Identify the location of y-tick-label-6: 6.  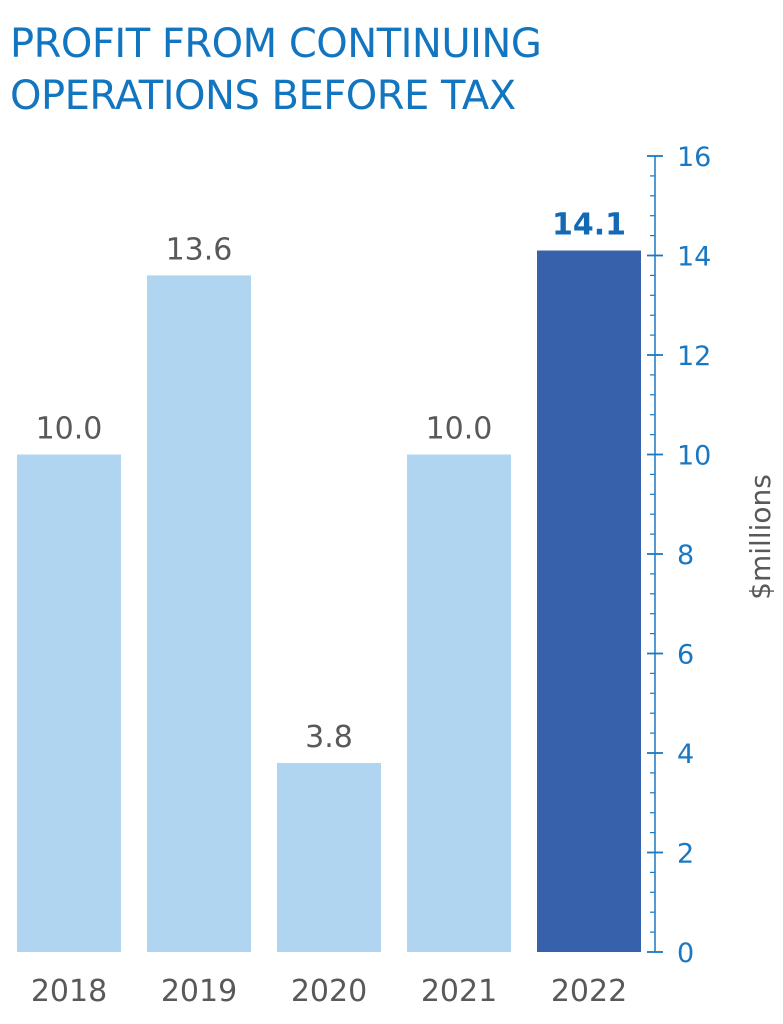
(685, 655).